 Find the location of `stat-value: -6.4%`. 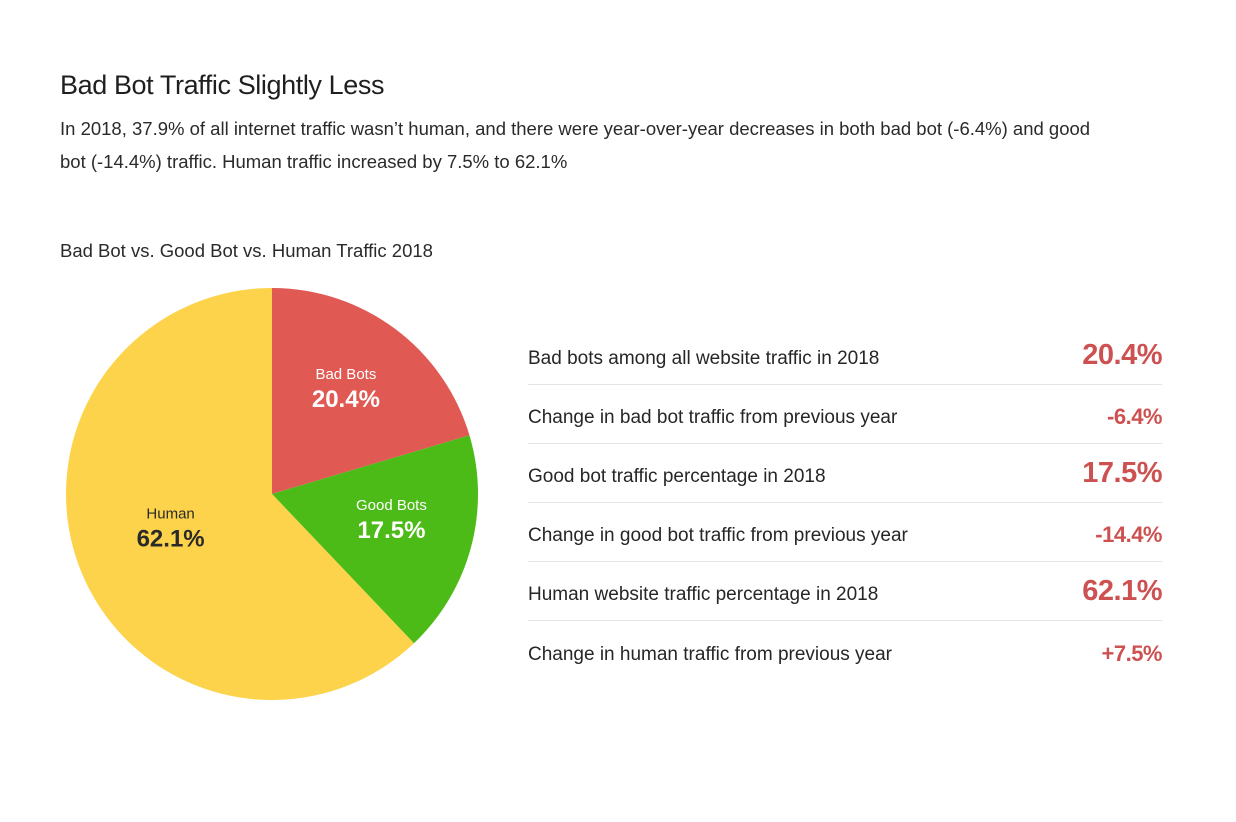

stat-value: -6.4% is located at coordinates (1134, 416).